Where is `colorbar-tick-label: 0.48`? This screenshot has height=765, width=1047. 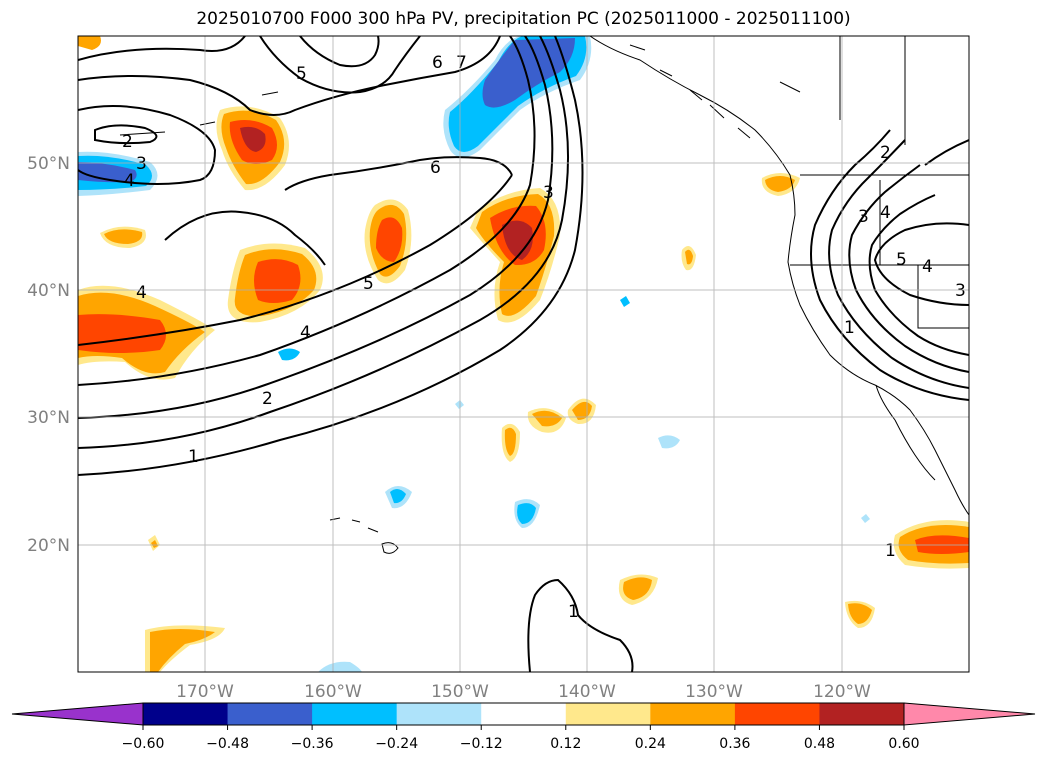
colorbar-tick-label: 0.48 is located at coordinates (819, 744).